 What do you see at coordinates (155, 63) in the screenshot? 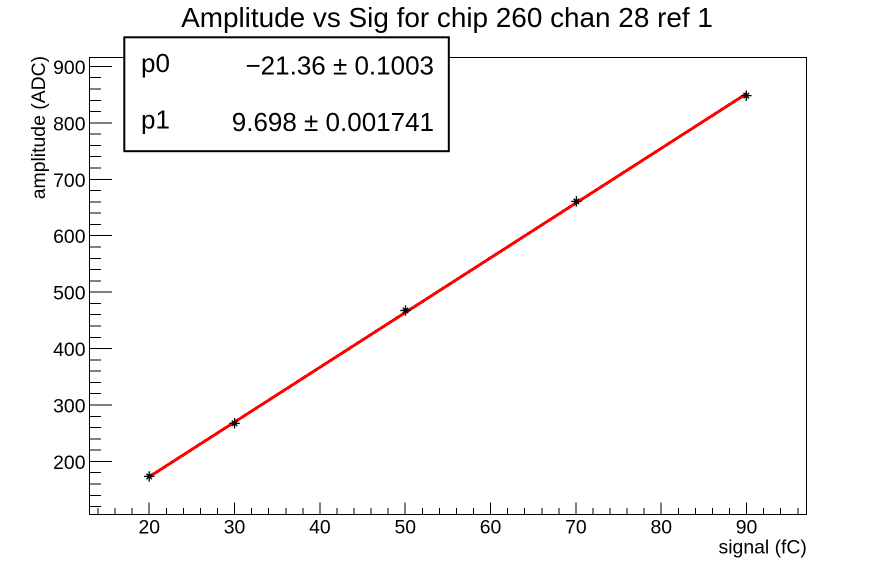
I see `svg-text: p0` at bounding box center [155, 63].